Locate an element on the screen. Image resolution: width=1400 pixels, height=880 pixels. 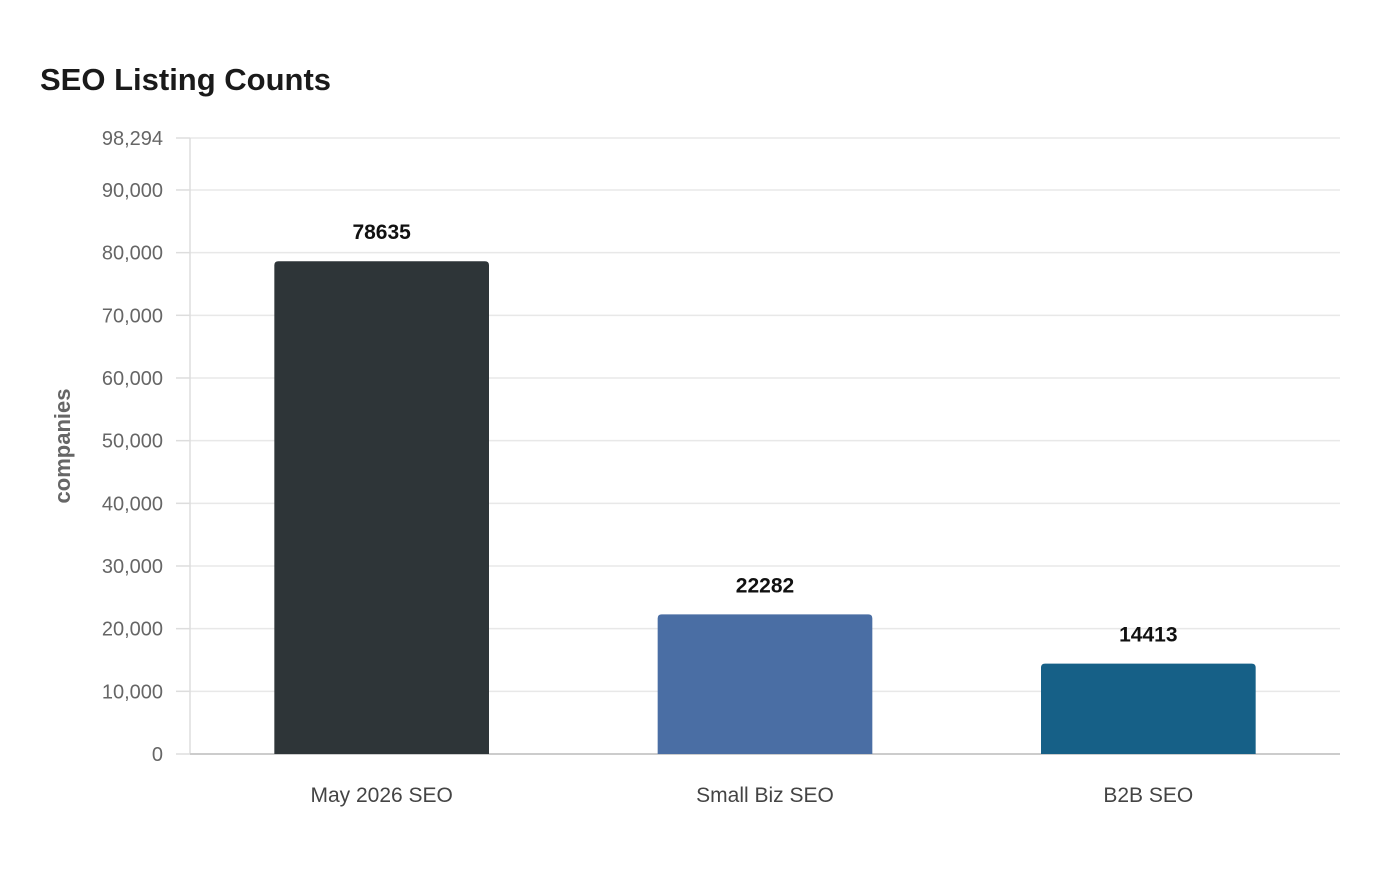
x-tick-label: B2B SEO is located at coordinates (1148, 795).